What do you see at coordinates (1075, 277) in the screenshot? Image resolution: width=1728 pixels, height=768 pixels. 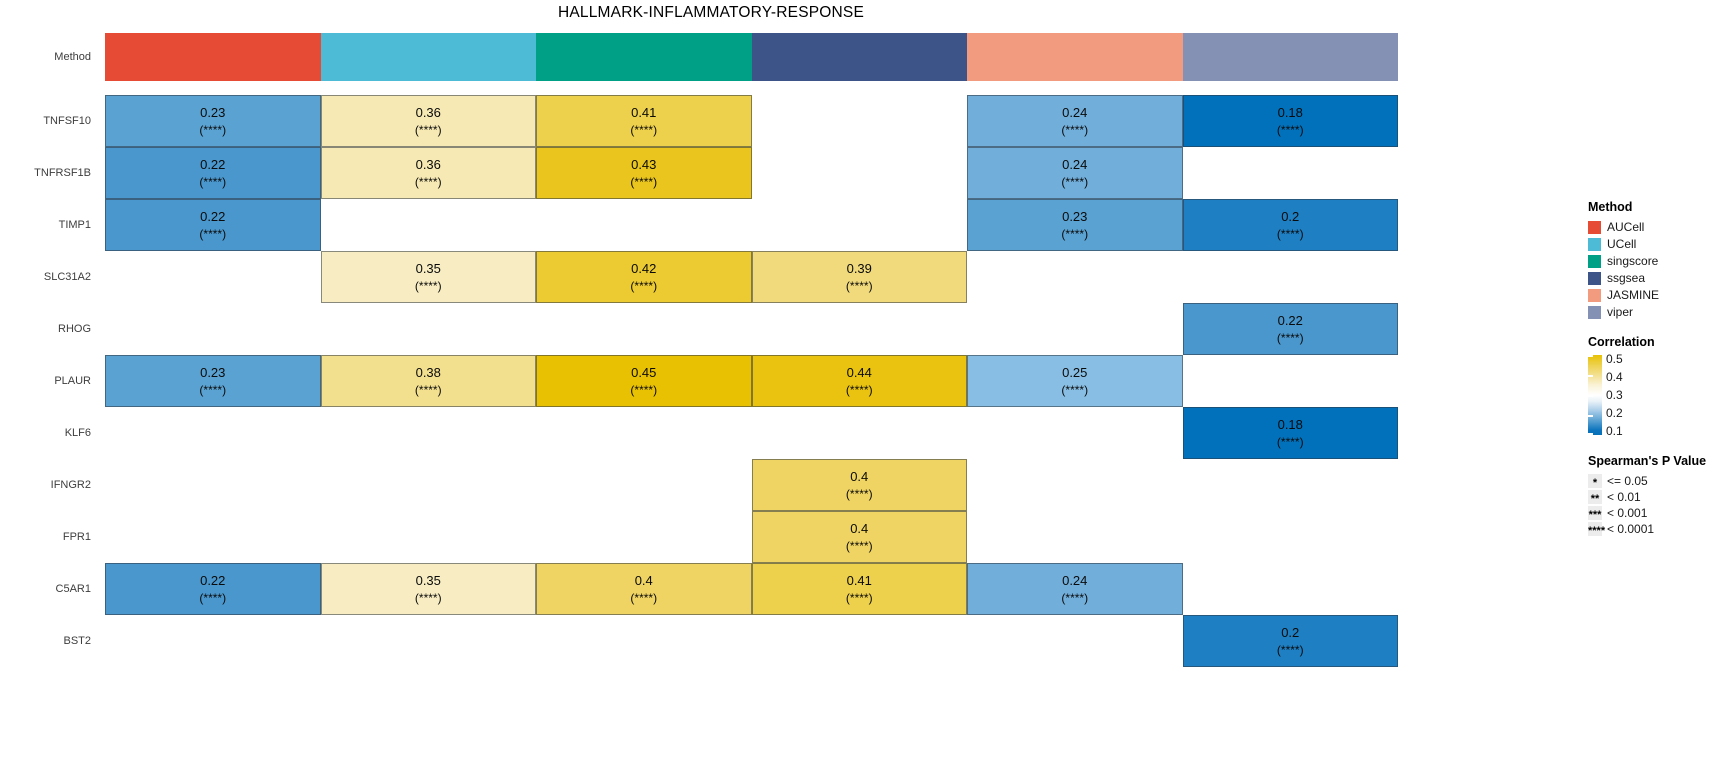 I see `cell-SLC31A2-JASMINE` at bounding box center [1075, 277].